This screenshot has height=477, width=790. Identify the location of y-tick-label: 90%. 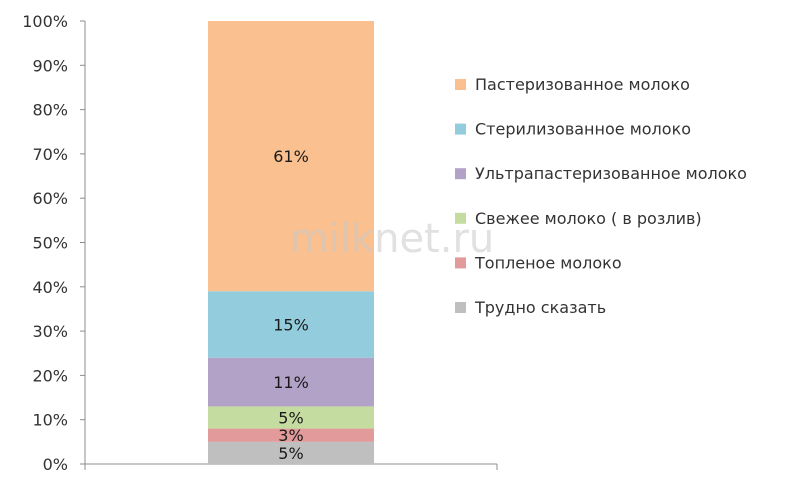
(50, 65).